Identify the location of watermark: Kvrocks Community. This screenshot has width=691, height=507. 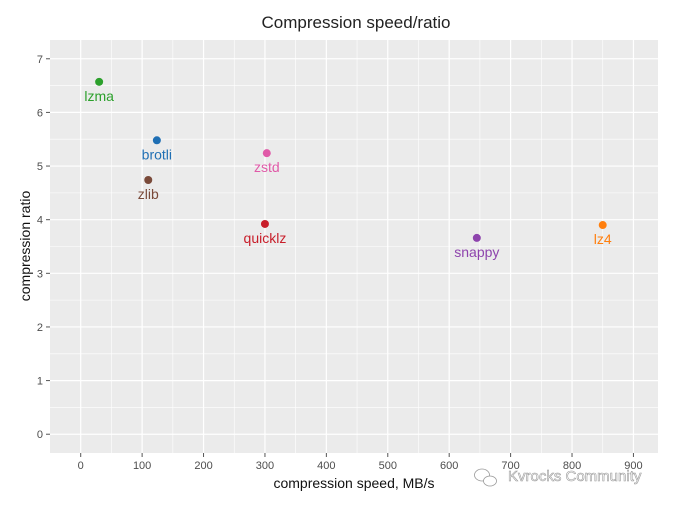
(558, 477).